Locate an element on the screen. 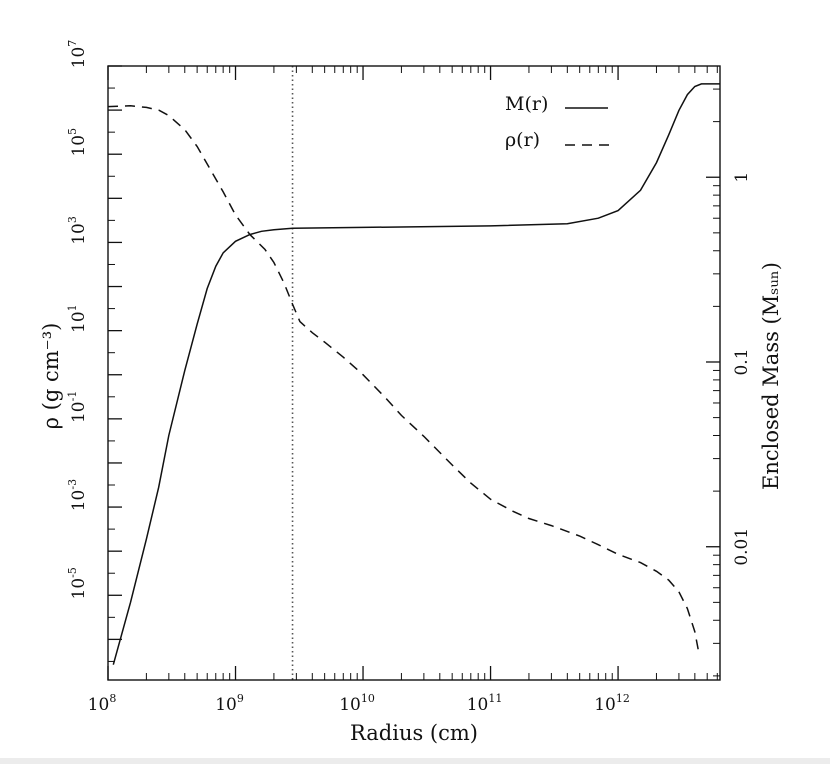  y-left-tick-label: 10-5 is located at coordinates (77, 583).